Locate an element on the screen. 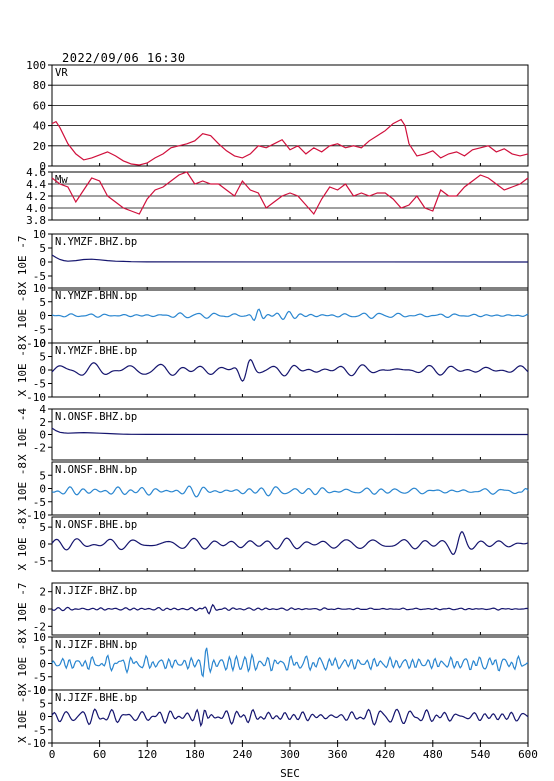 This screenshot has width=554, height=781. x-tick-label: 0 is located at coordinates (52, 754).